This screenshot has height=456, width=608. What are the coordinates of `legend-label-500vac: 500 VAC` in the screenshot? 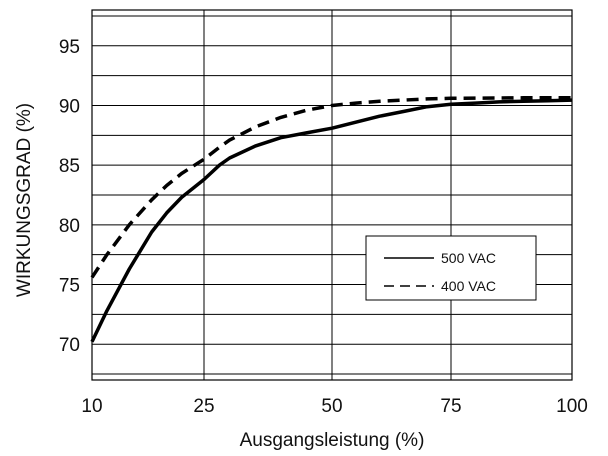 It's located at (468, 258).